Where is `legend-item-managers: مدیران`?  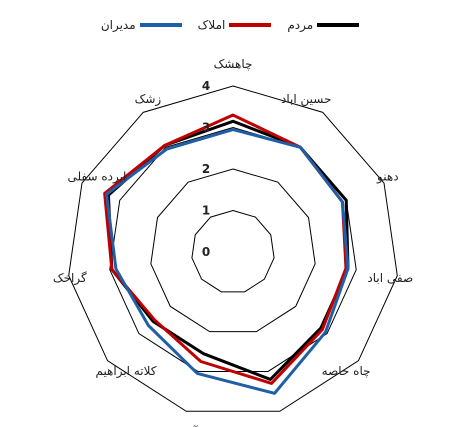 legend-item-managers: مدیران is located at coordinates (141, 25).